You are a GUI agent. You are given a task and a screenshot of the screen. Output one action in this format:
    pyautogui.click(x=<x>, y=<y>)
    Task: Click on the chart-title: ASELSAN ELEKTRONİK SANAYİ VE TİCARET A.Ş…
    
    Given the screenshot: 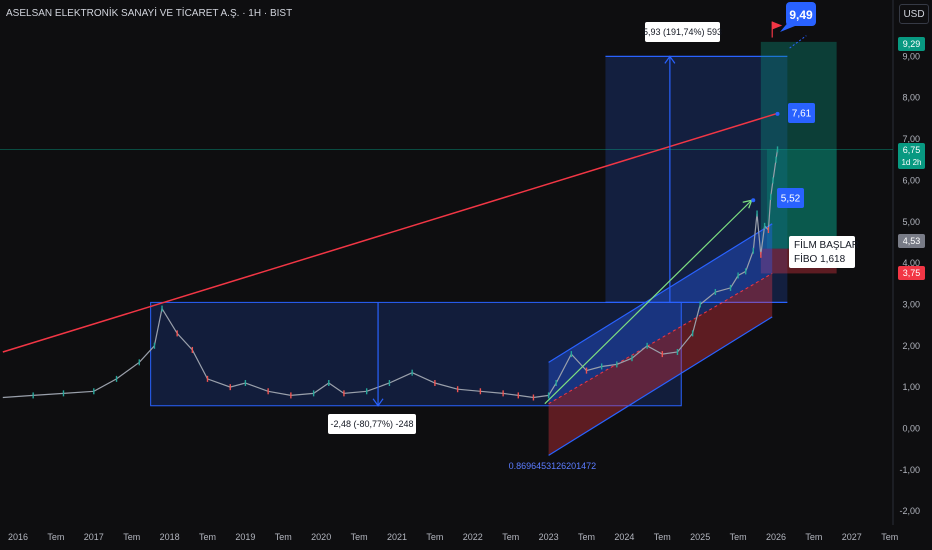 What is the action you would take?
    pyautogui.click(x=149, y=13)
    